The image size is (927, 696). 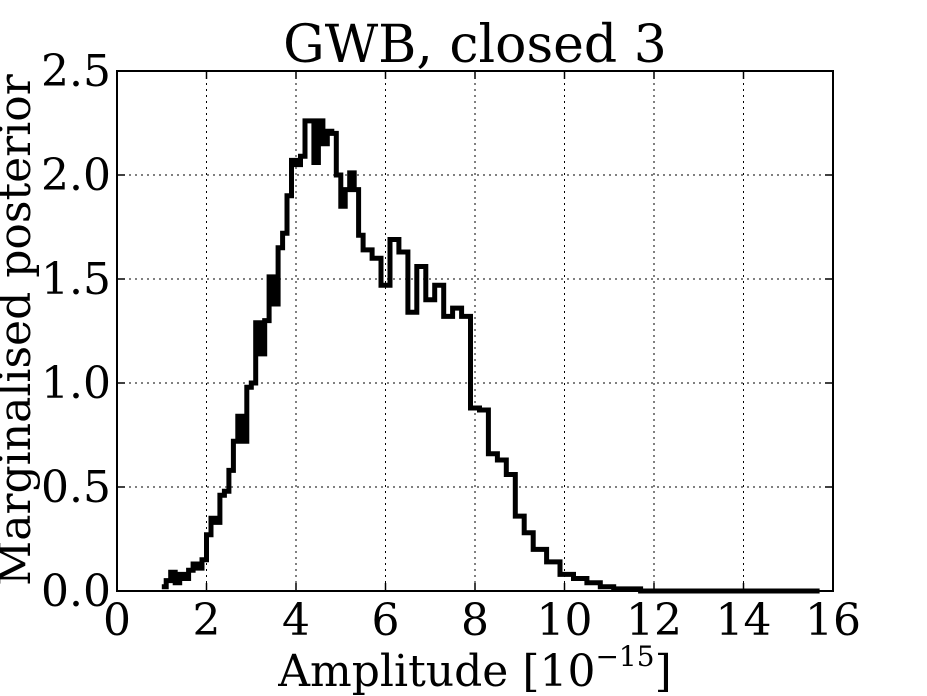 I want to click on y-tick-label: 2.5, so click(x=76, y=71).